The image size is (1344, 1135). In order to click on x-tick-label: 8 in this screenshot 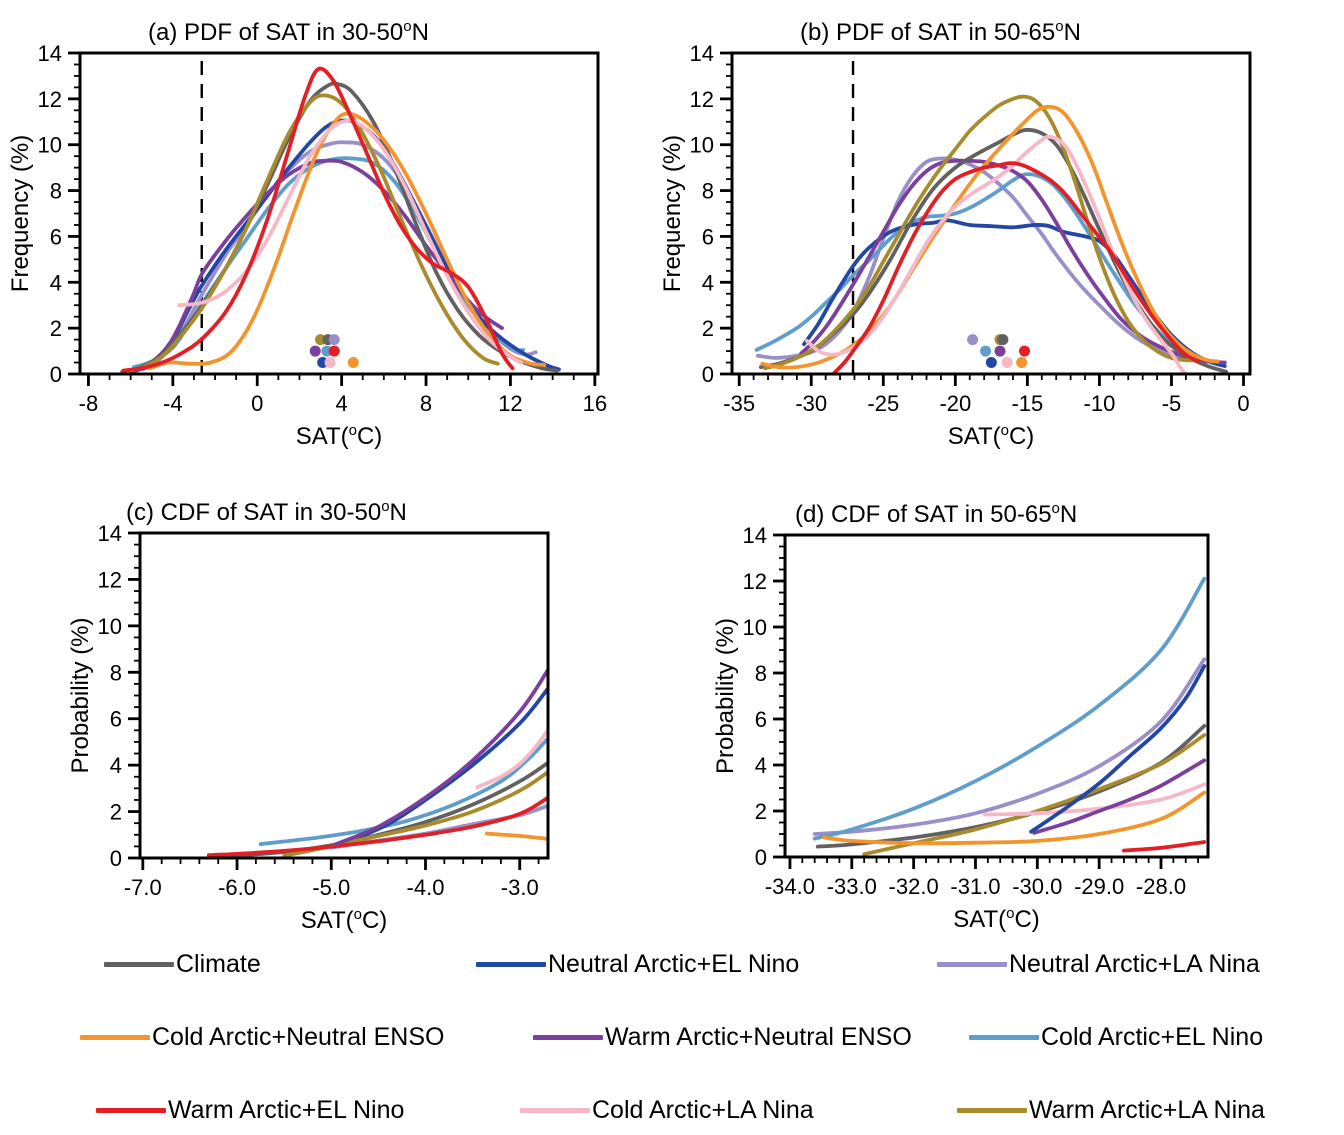, I will do `click(426, 403)`.